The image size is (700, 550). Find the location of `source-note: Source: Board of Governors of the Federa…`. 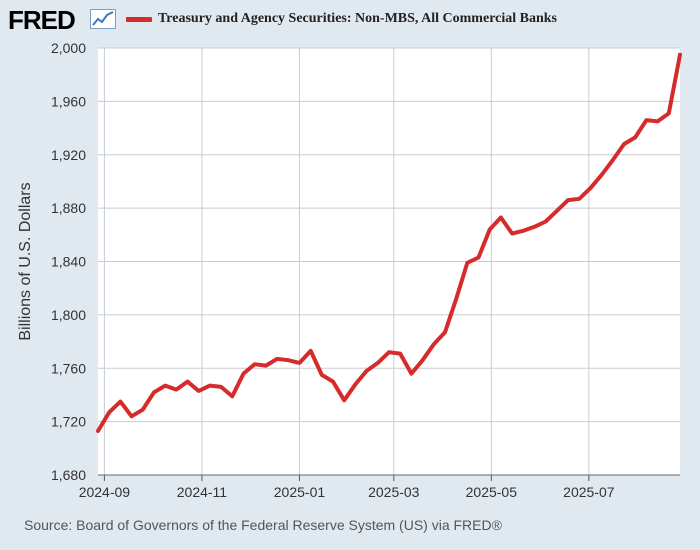

source-note: Source: Board of Governors of the Federa… is located at coordinates (263, 525).